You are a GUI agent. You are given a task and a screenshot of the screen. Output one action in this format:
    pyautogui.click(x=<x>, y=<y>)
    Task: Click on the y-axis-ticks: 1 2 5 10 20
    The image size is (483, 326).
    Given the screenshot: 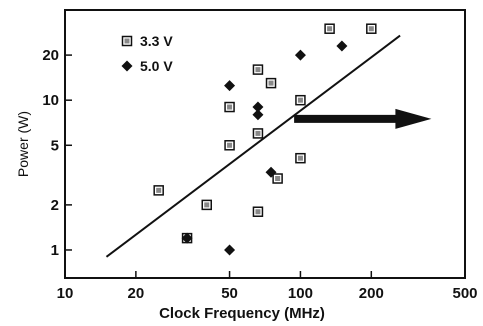 What is the action you would take?
    pyautogui.click(x=57, y=153)
    